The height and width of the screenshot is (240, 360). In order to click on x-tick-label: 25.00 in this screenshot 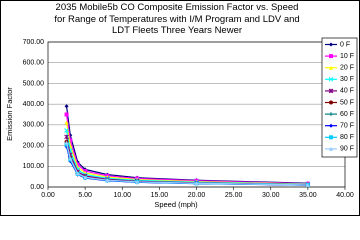, I will do `click(234, 195)`.